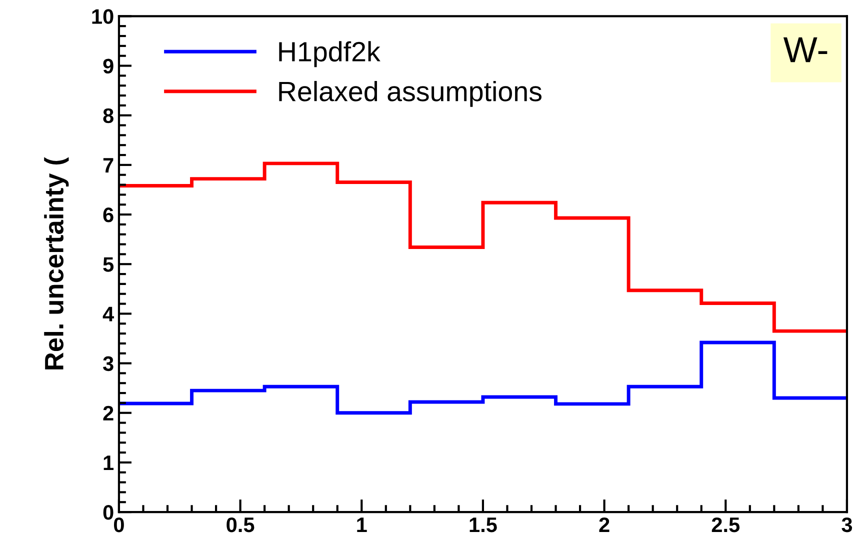  I want to click on y-tick-label: 8, so click(108, 116).